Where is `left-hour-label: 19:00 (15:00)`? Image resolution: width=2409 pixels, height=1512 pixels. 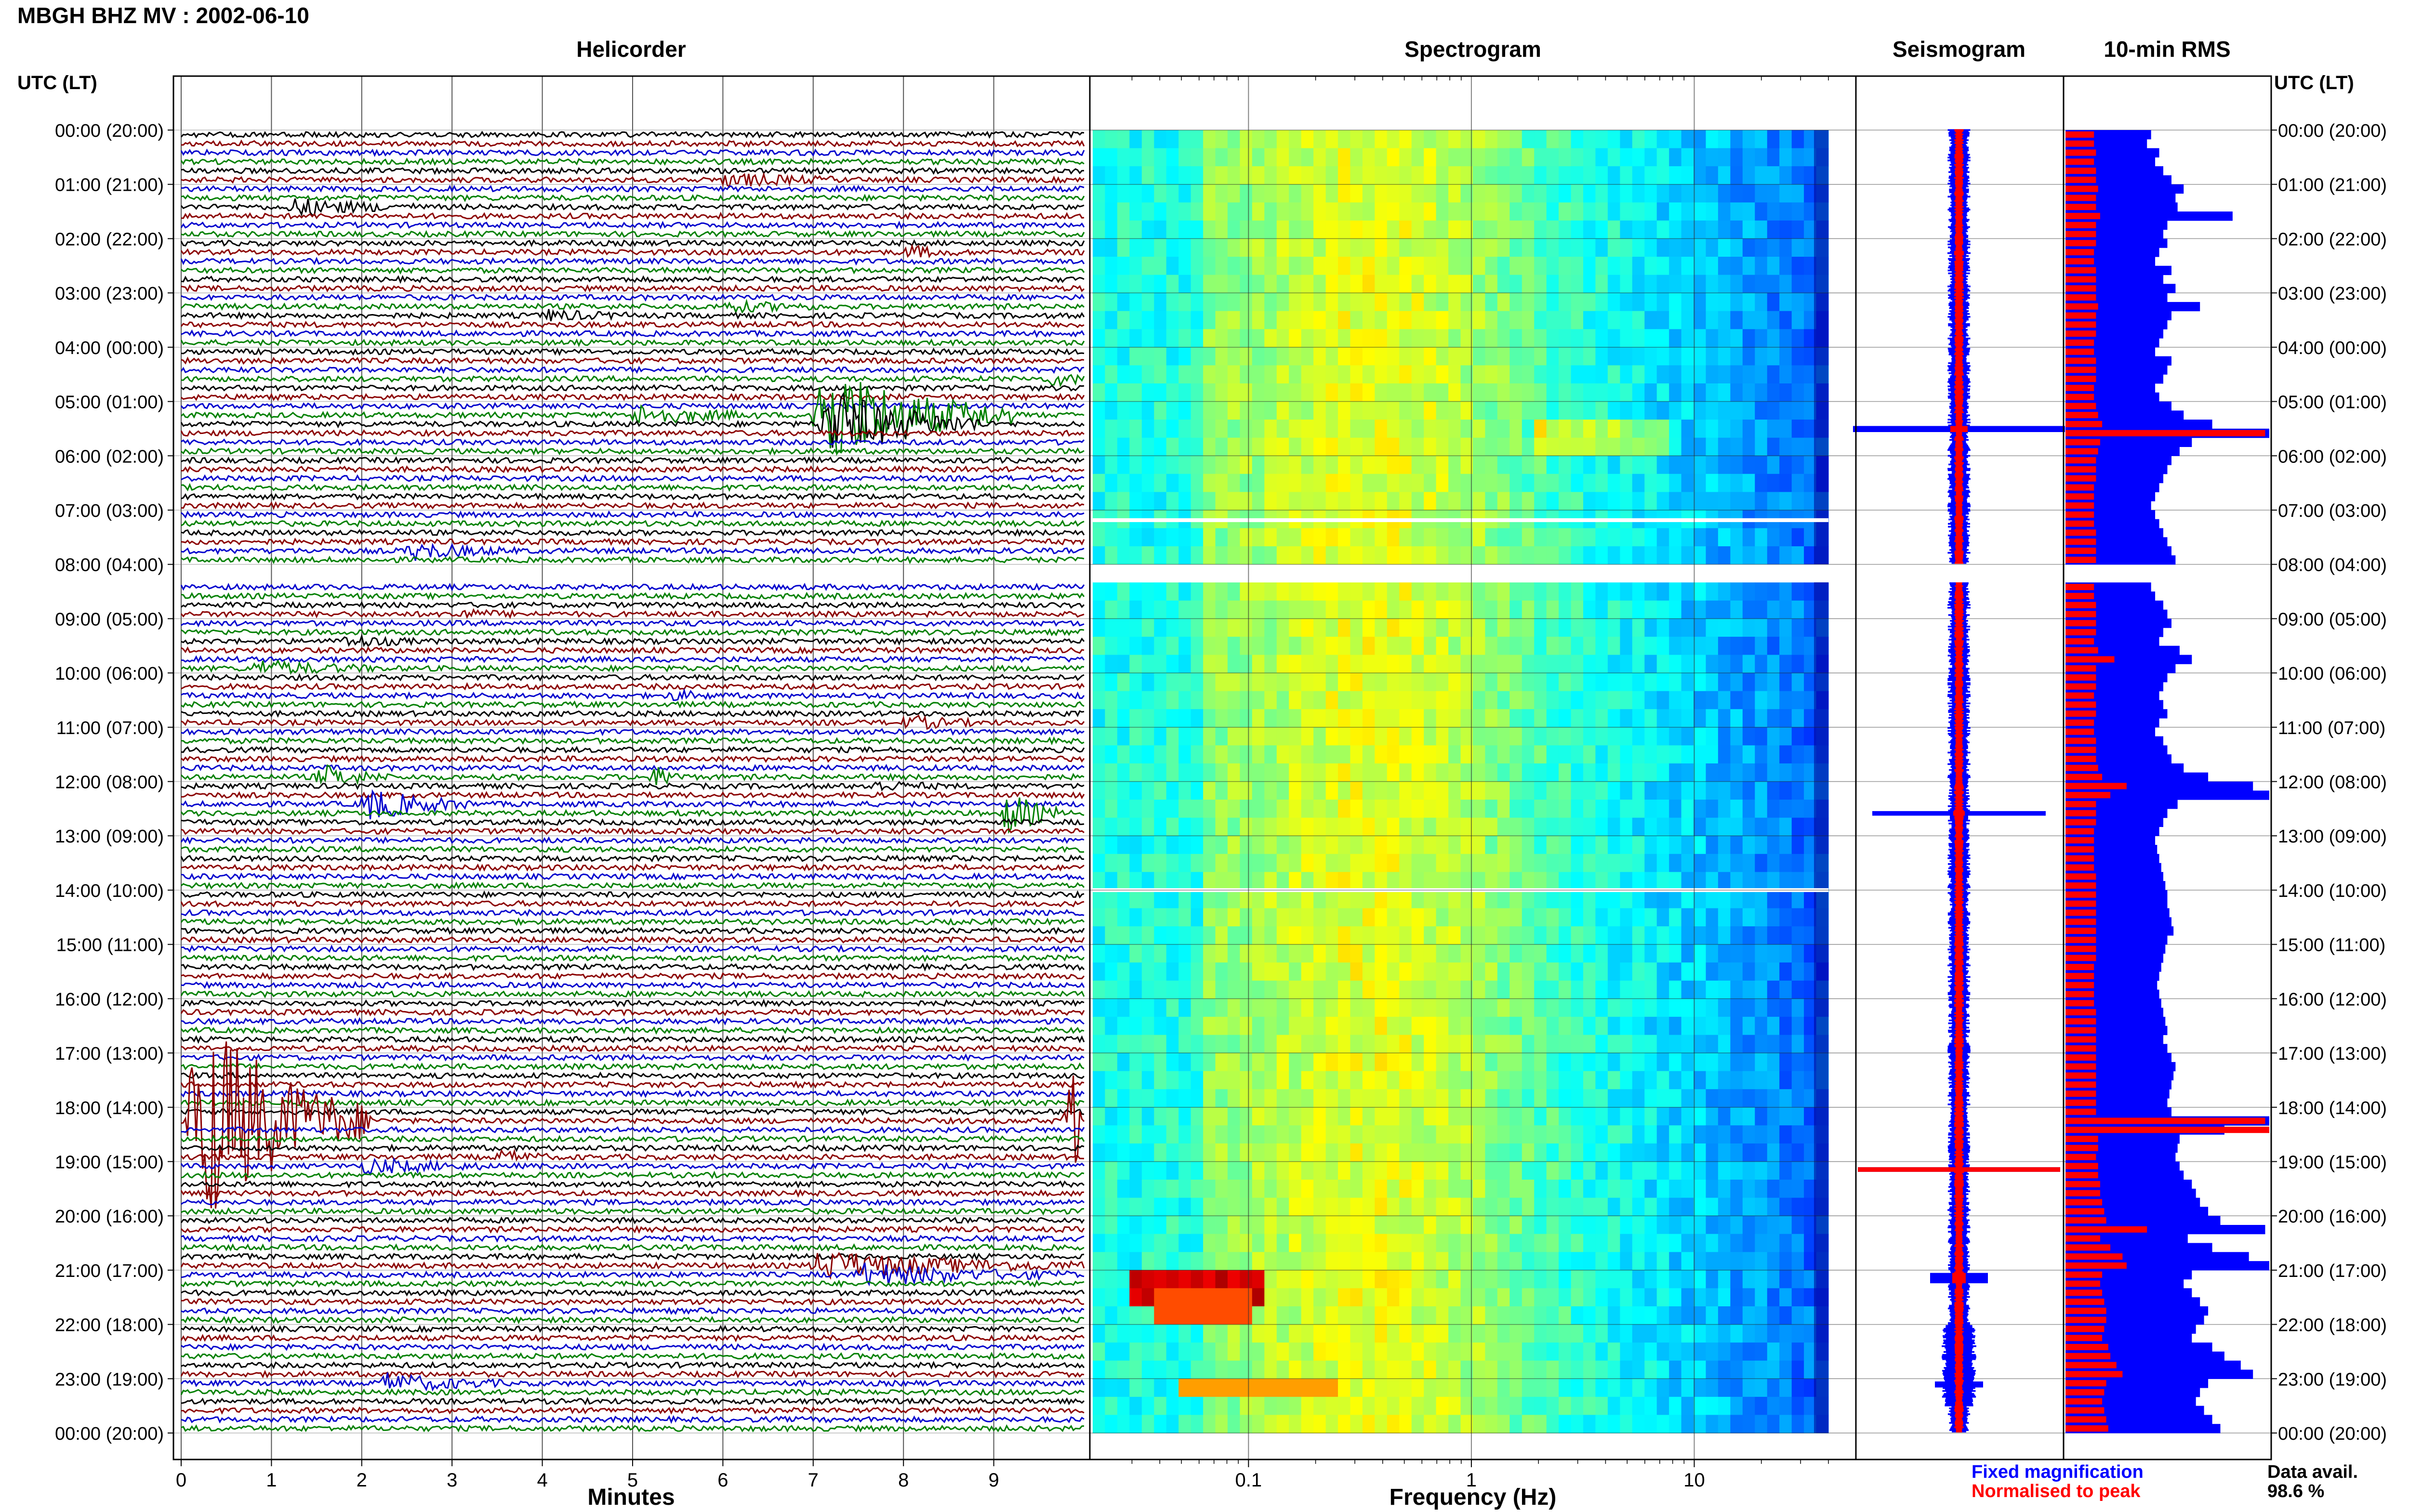
left-hour-label: 19:00 (15:00) is located at coordinates (109, 1162).